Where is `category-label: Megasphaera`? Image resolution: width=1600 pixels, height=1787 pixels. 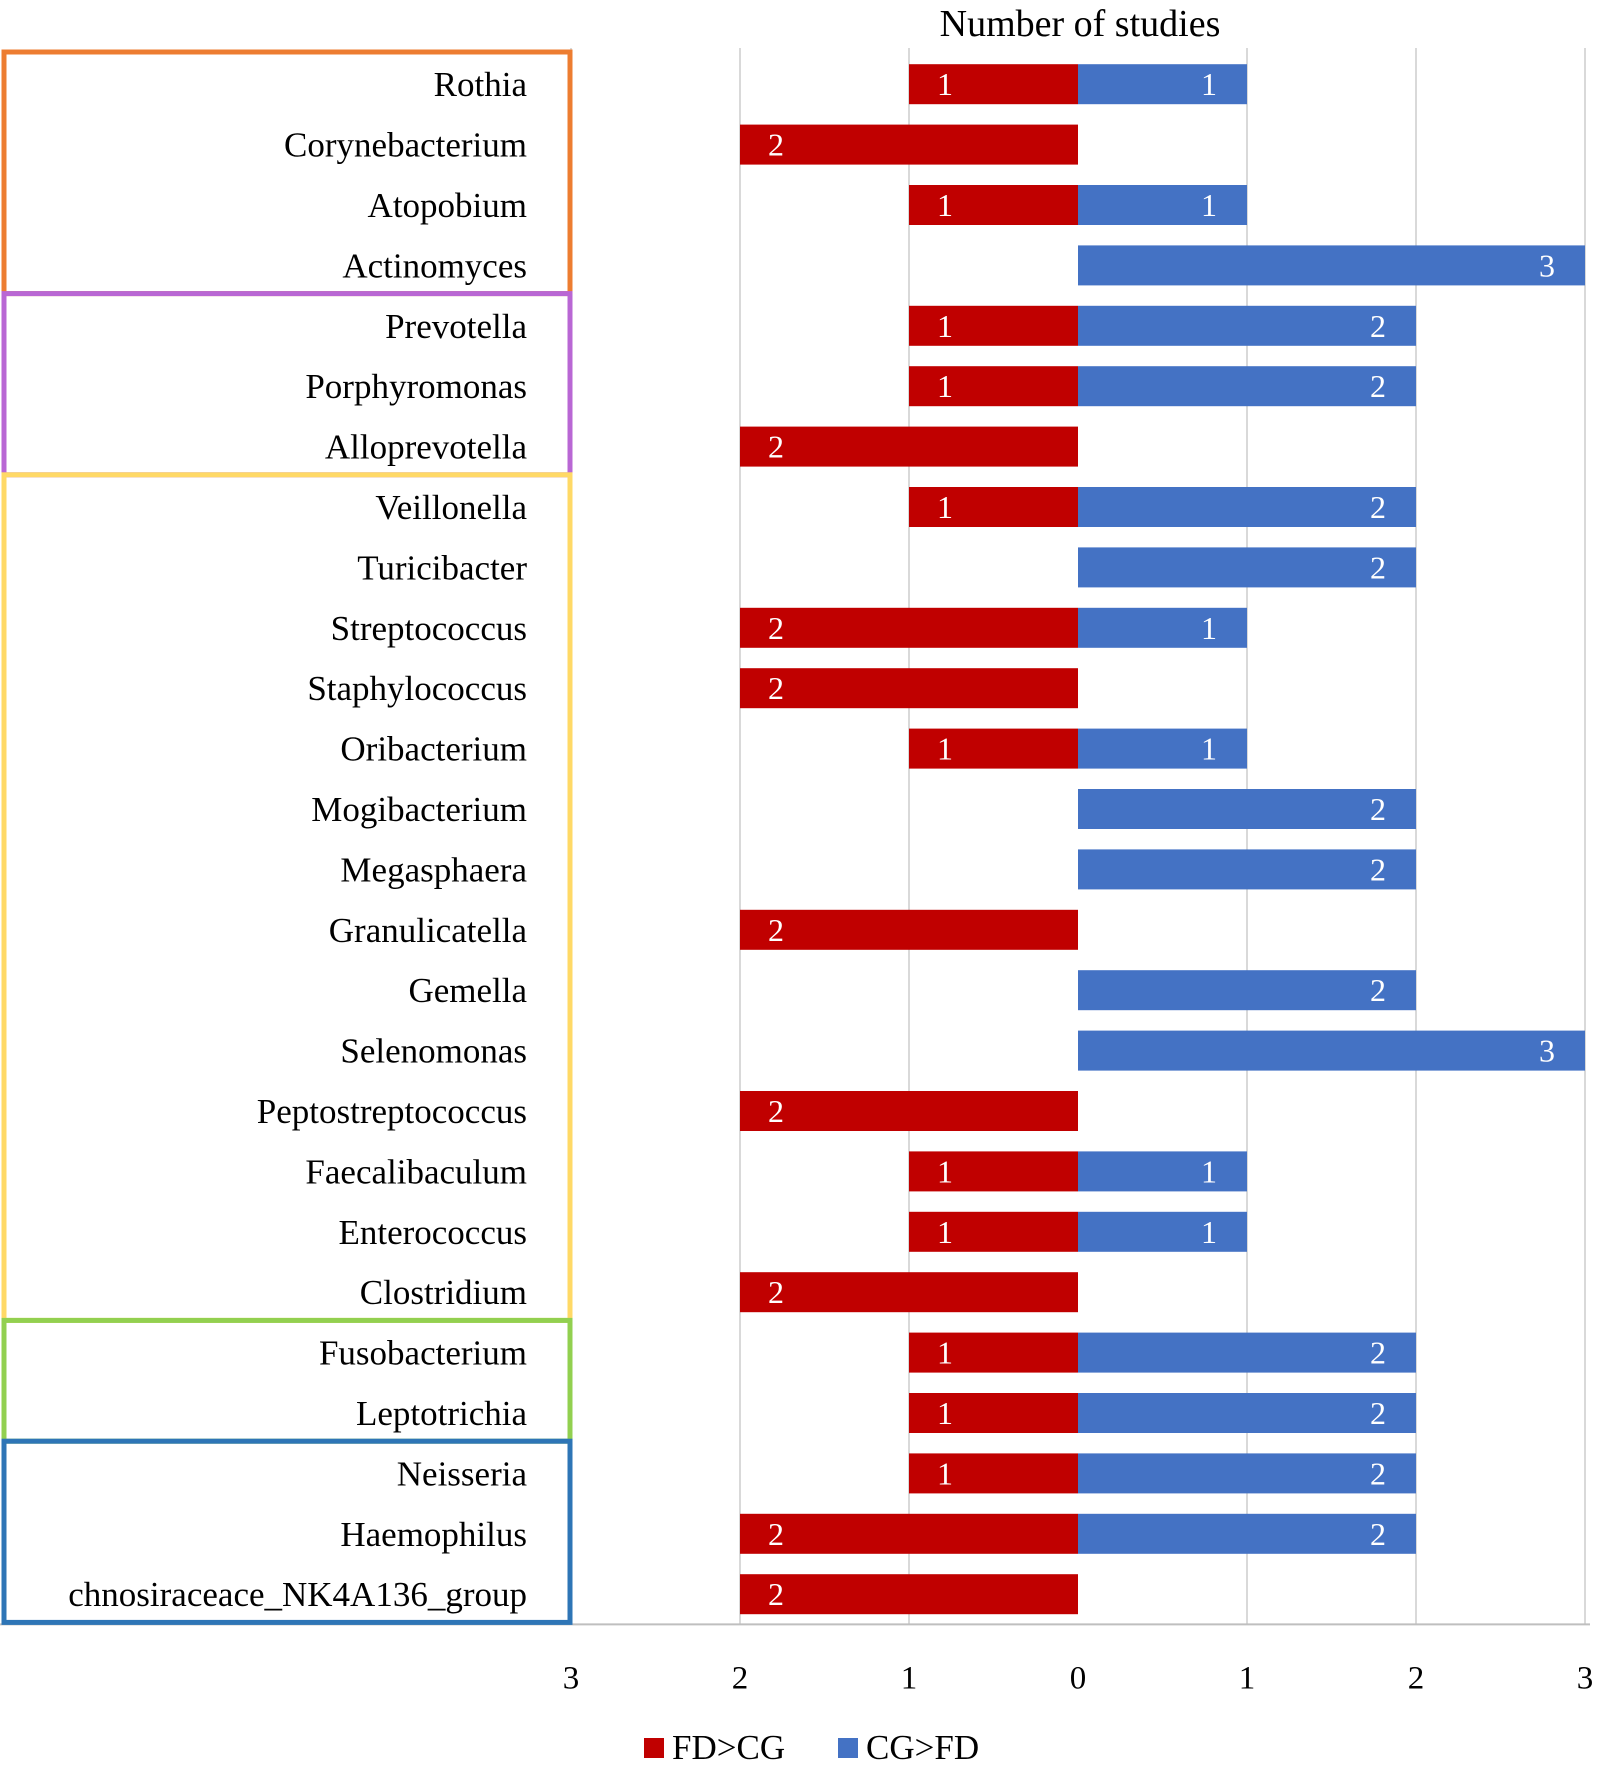
category-label: Megasphaera is located at coordinates (433, 869).